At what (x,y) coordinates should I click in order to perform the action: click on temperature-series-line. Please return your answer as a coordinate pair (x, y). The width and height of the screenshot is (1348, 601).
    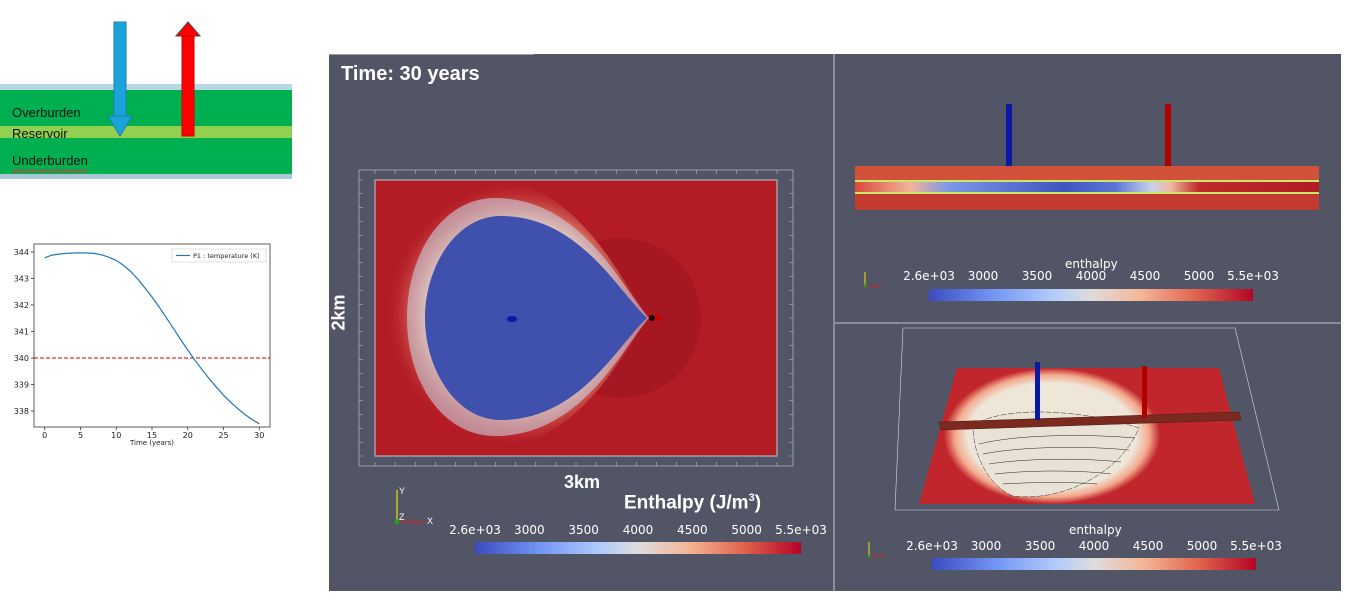
    Looking at the image, I should click on (152, 338).